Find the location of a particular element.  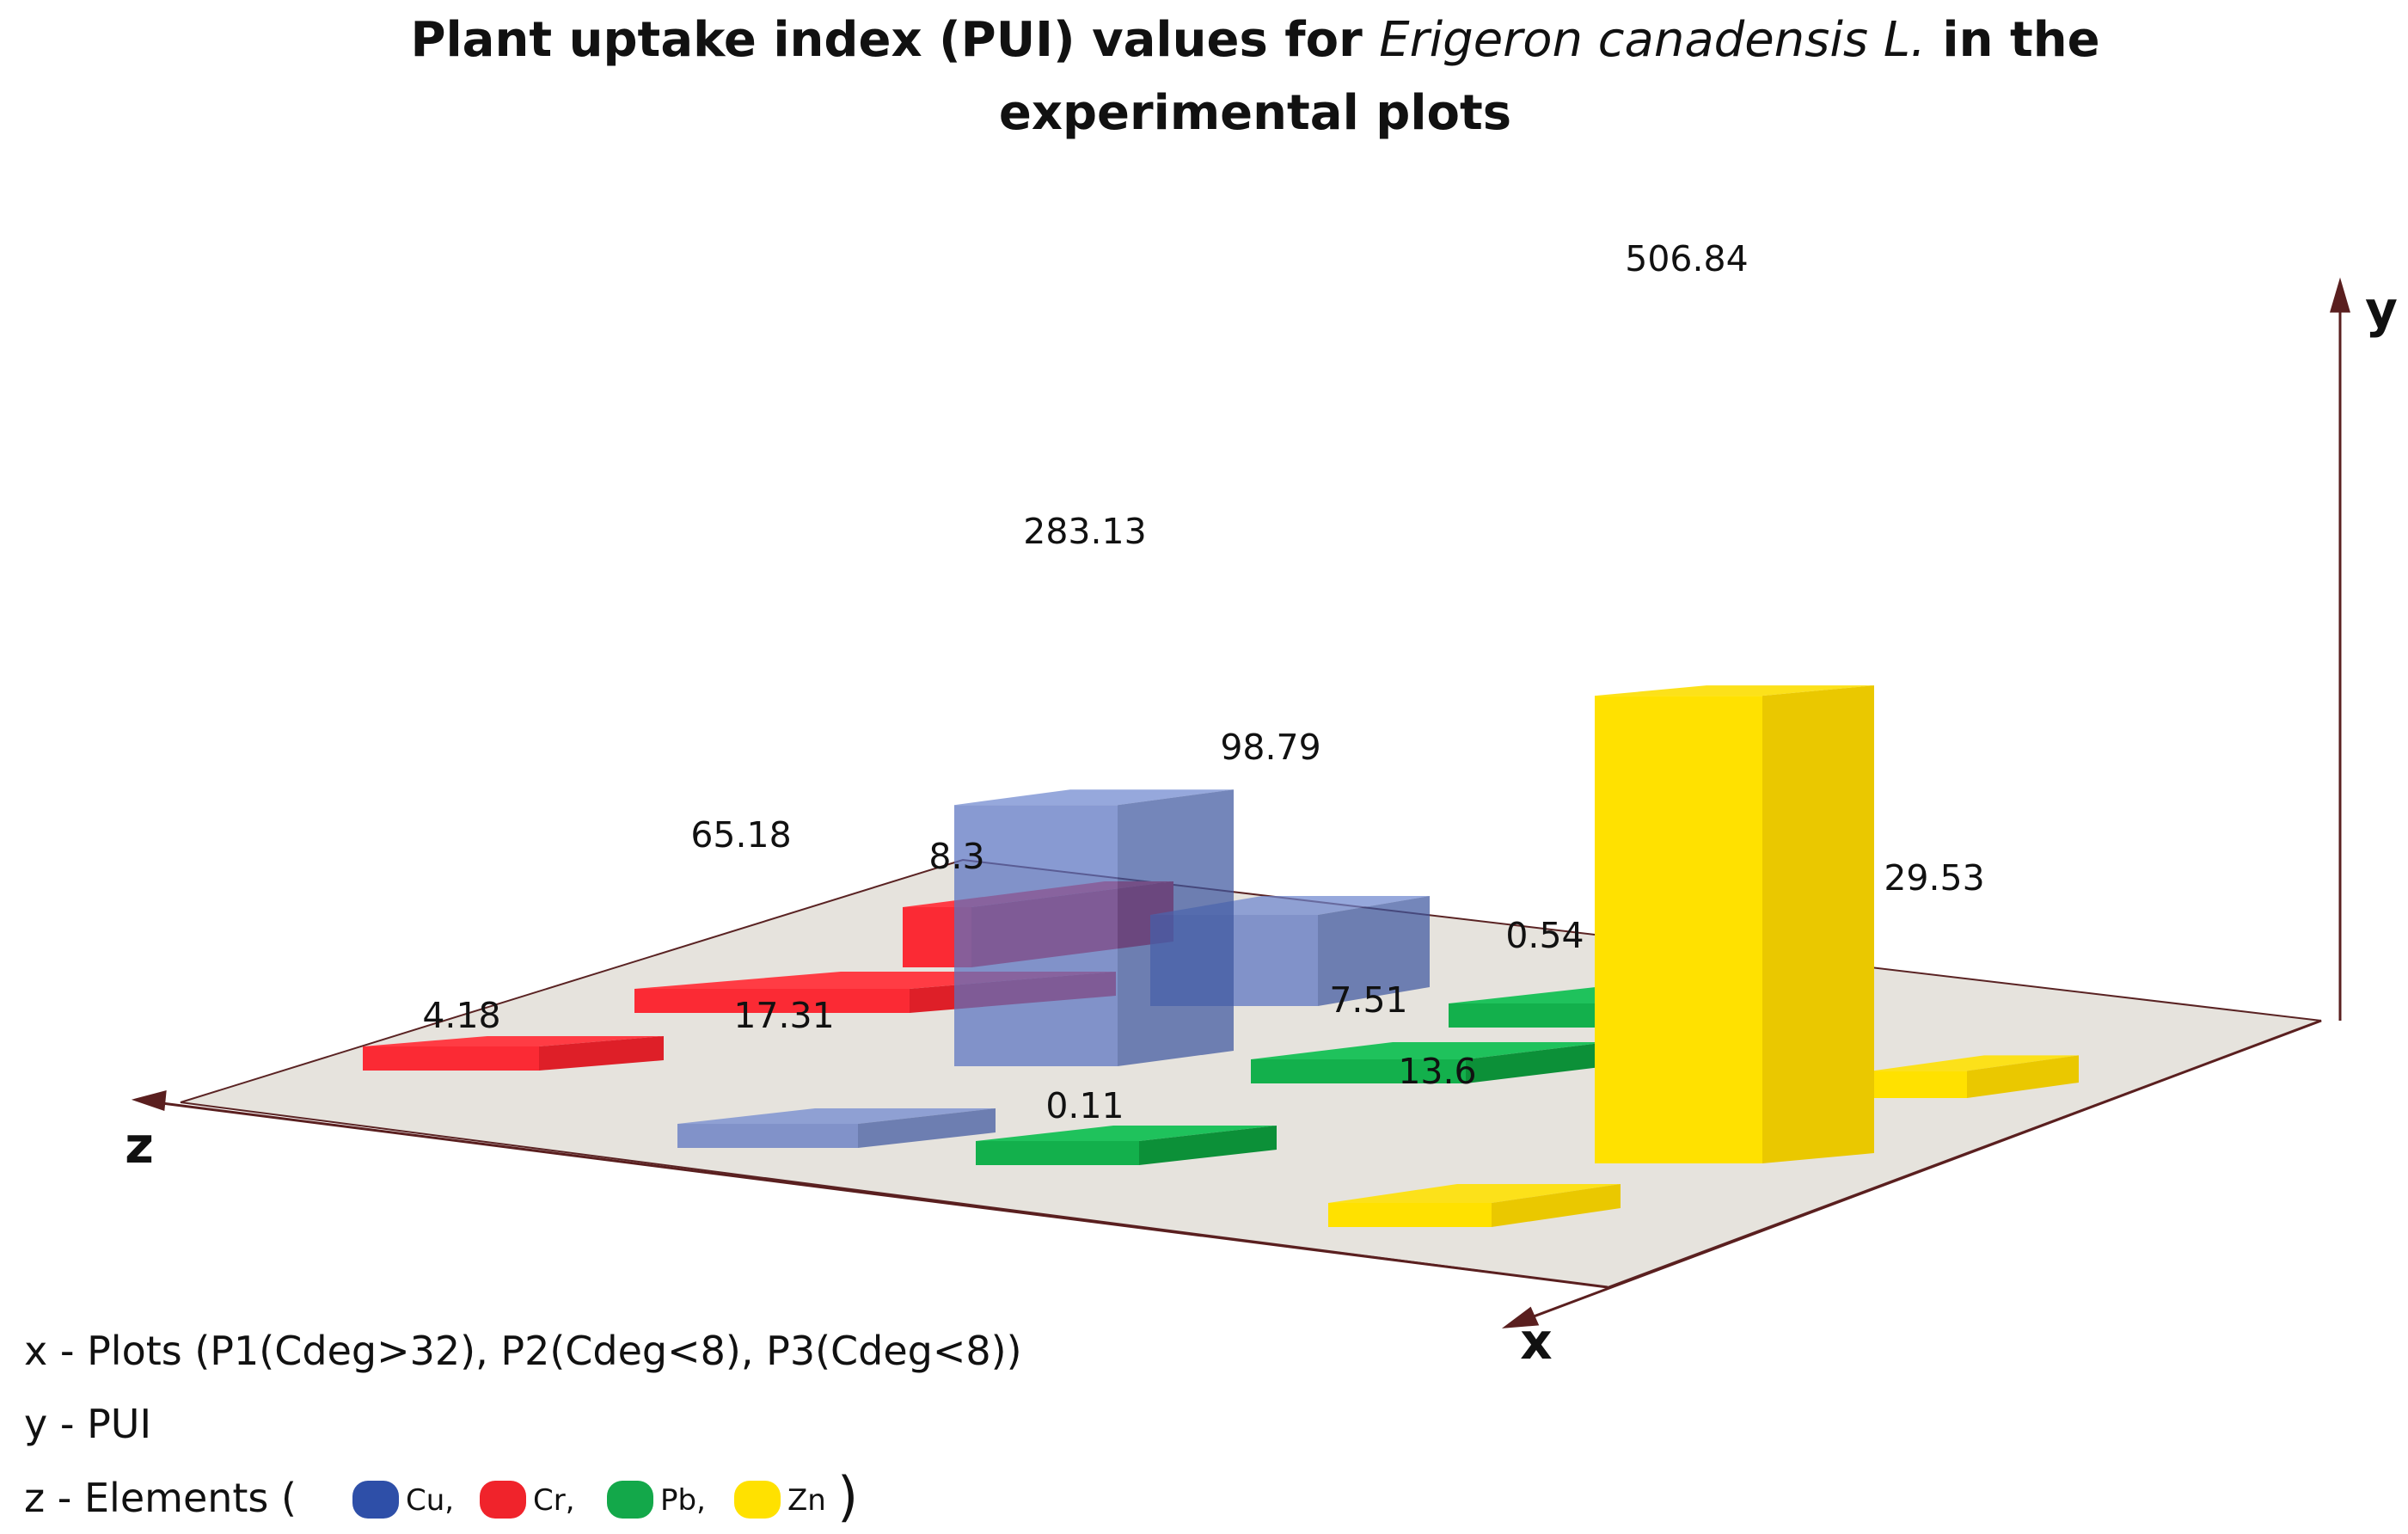

legend-key-zn: Zn is located at coordinates (806, 1500).